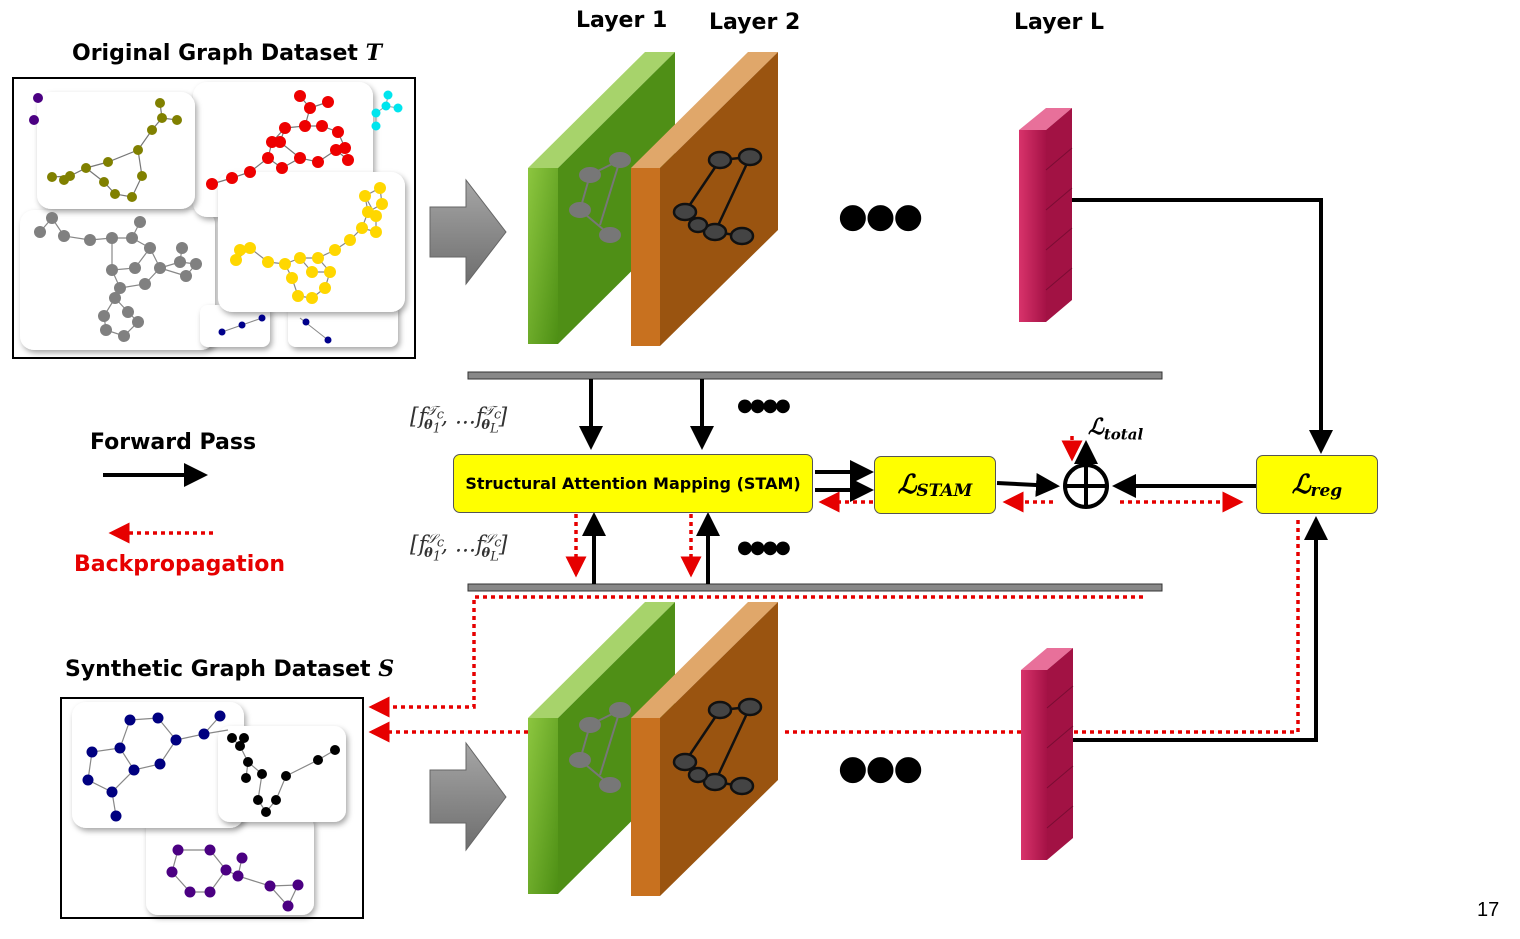 This screenshot has height=939, width=1520. I want to click on original-dataset-symbol: T, so click(373, 53).